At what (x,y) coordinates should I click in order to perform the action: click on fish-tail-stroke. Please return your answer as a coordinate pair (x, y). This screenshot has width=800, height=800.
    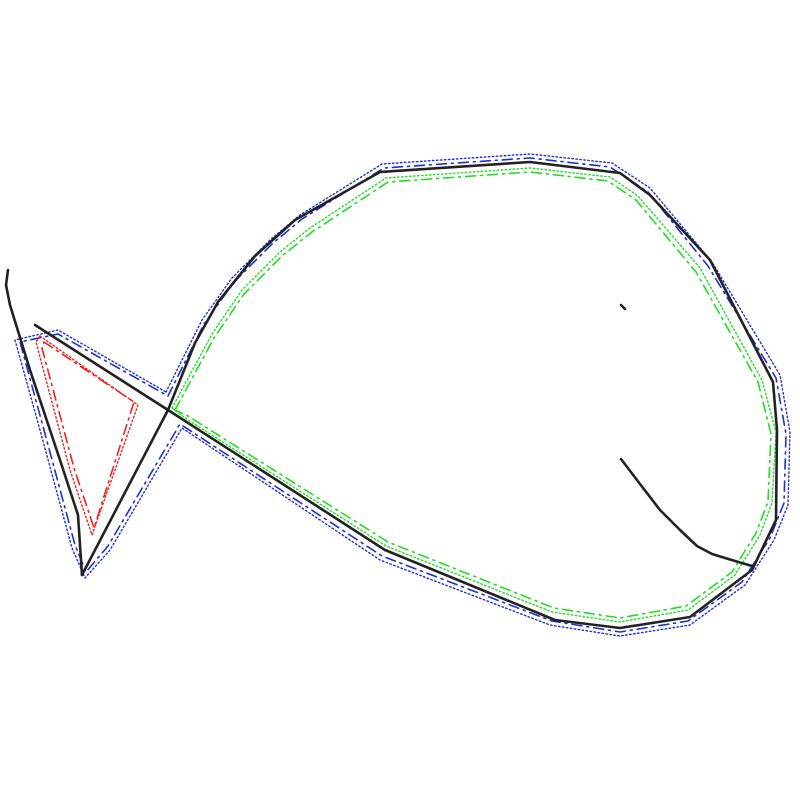
    Looking at the image, I should click on (44, 422).